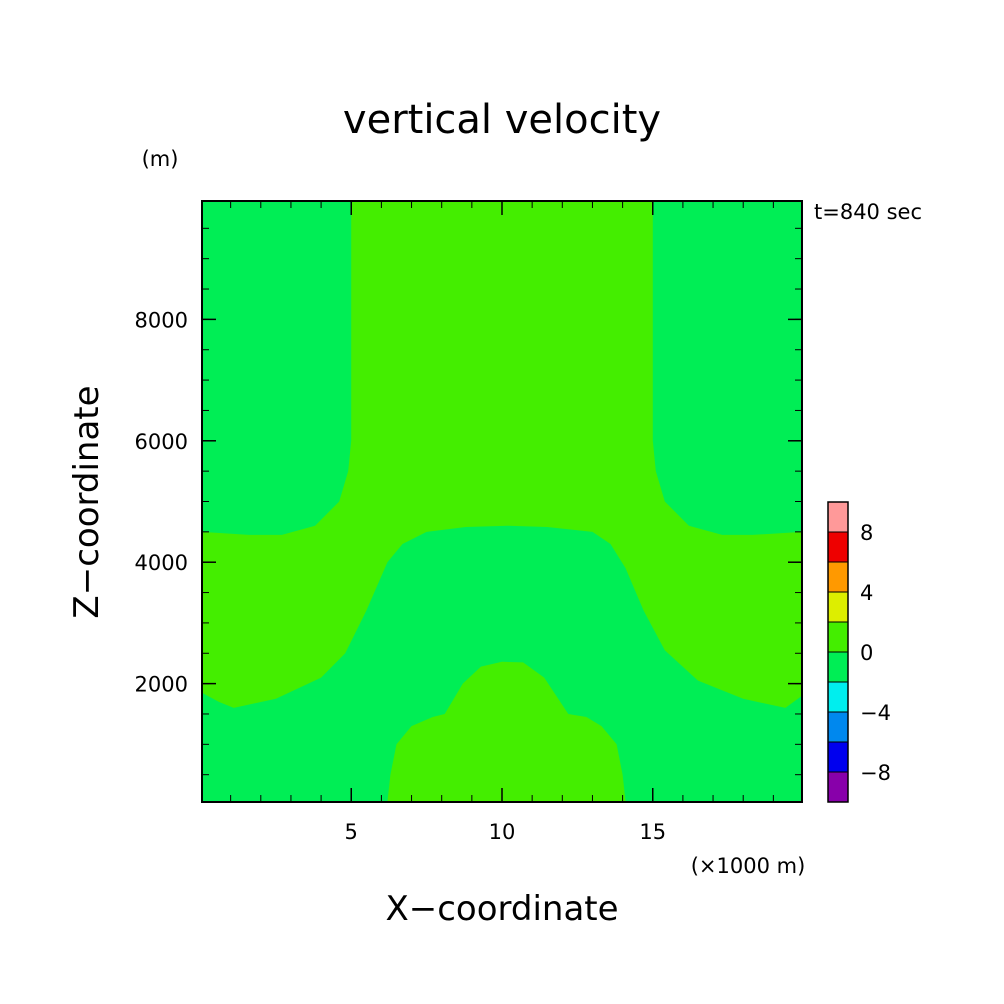 Image resolution: width=1004 pixels, height=1004 pixels. I want to click on x-unit-label: (×1000 m), so click(748, 866).